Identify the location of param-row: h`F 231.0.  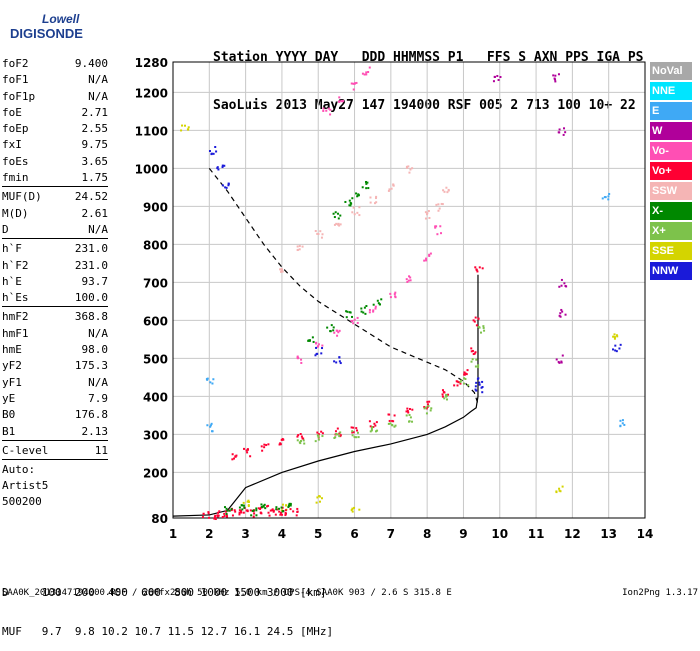
(55, 249).